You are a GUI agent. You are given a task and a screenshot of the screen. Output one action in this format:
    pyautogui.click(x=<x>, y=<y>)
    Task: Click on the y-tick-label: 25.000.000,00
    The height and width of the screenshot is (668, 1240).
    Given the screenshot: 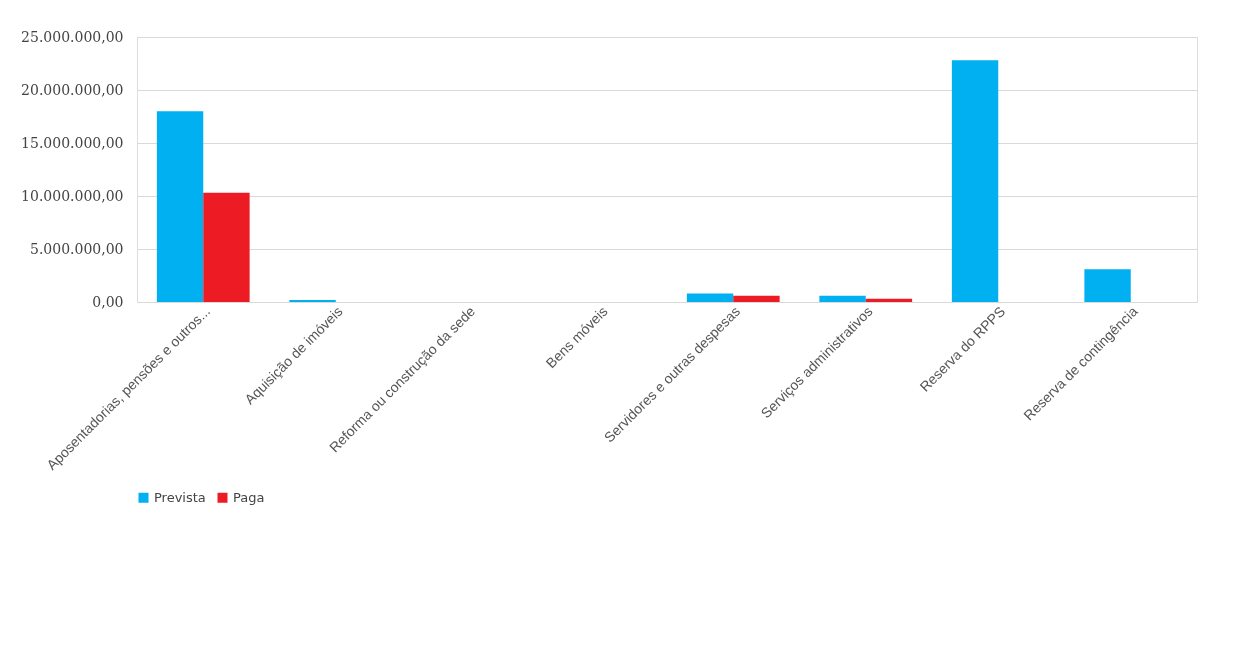 What is the action you would take?
    pyautogui.click(x=72, y=36)
    